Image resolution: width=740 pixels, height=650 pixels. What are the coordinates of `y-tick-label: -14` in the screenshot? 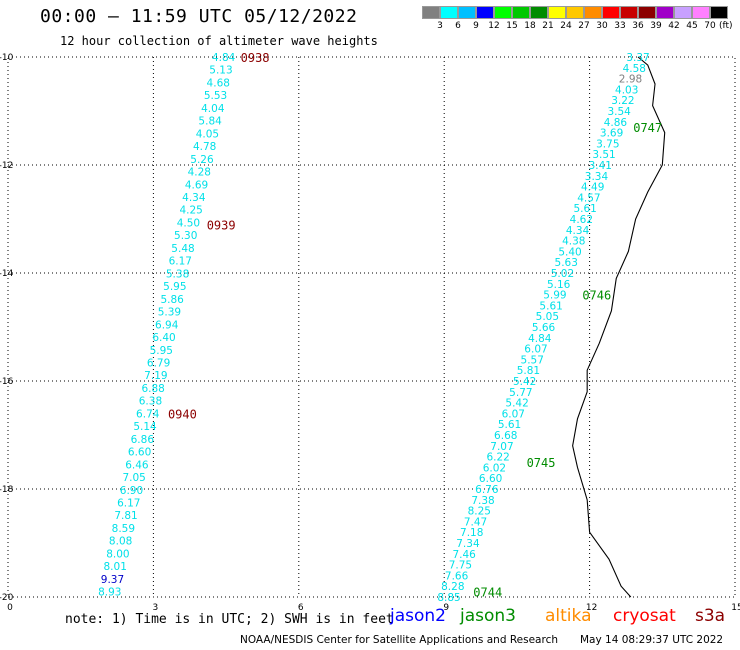 It's located at (7, 274).